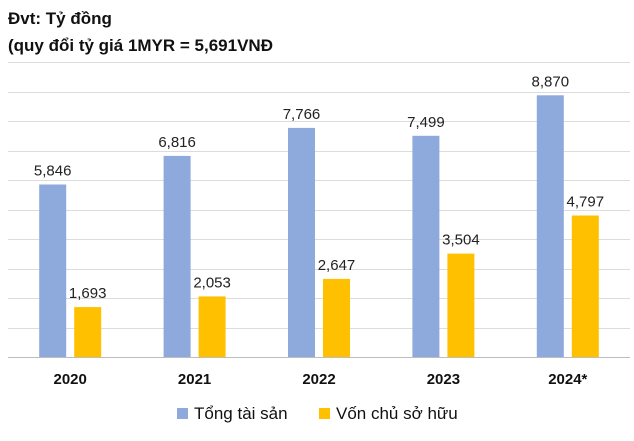 This screenshot has width=634, height=441. I want to click on category-labels: 2020 2021 2022 2023 2024*, so click(321, 379).